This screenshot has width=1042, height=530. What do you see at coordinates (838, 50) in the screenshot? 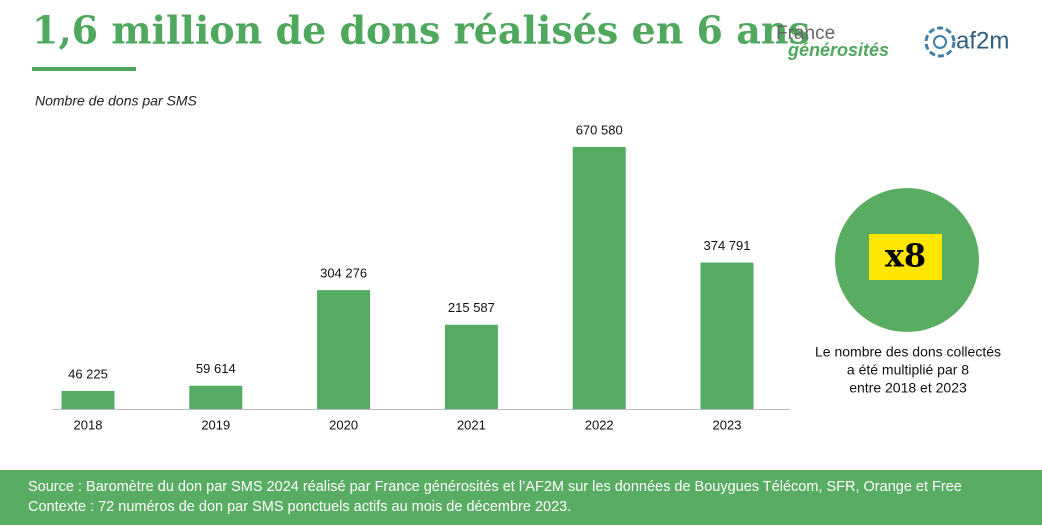
I see `logo-generosites: générosités` at bounding box center [838, 50].